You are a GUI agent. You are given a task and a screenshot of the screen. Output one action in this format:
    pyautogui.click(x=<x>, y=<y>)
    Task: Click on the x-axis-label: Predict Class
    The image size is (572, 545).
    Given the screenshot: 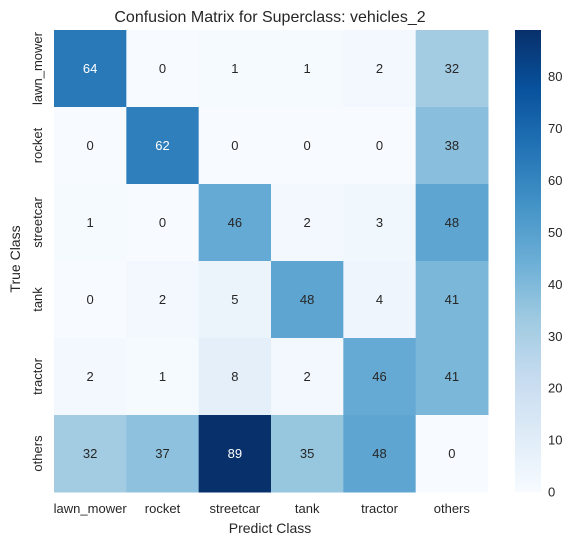 What is the action you would take?
    pyautogui.click(x=270, y=528)
    